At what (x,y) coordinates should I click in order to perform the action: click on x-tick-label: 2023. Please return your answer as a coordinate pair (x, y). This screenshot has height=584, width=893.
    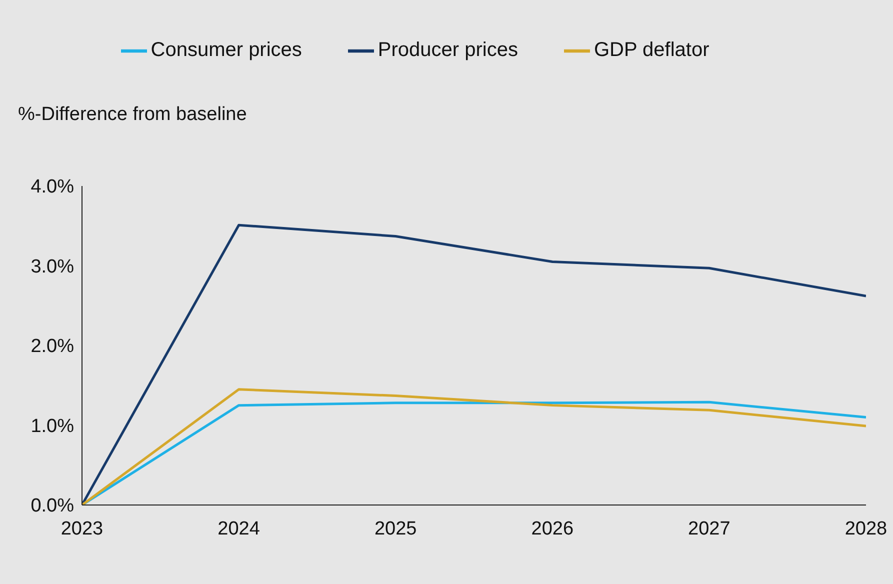
    Looking at the image, I should click on (82, 529).